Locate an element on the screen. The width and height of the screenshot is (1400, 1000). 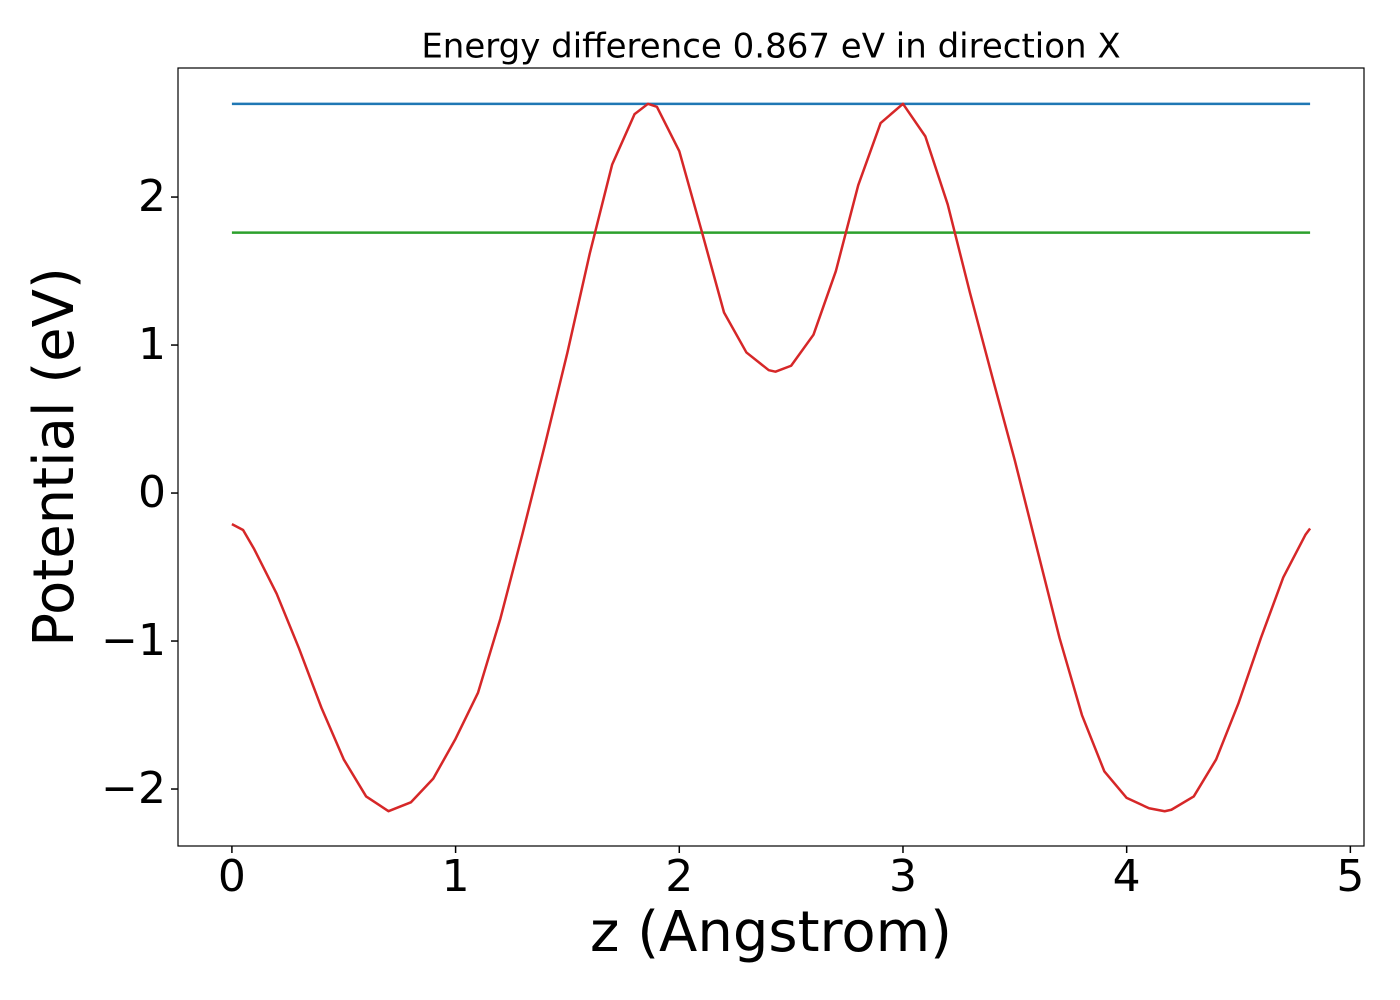
x-tick-label: 0 is located at coordinates (232, 876).